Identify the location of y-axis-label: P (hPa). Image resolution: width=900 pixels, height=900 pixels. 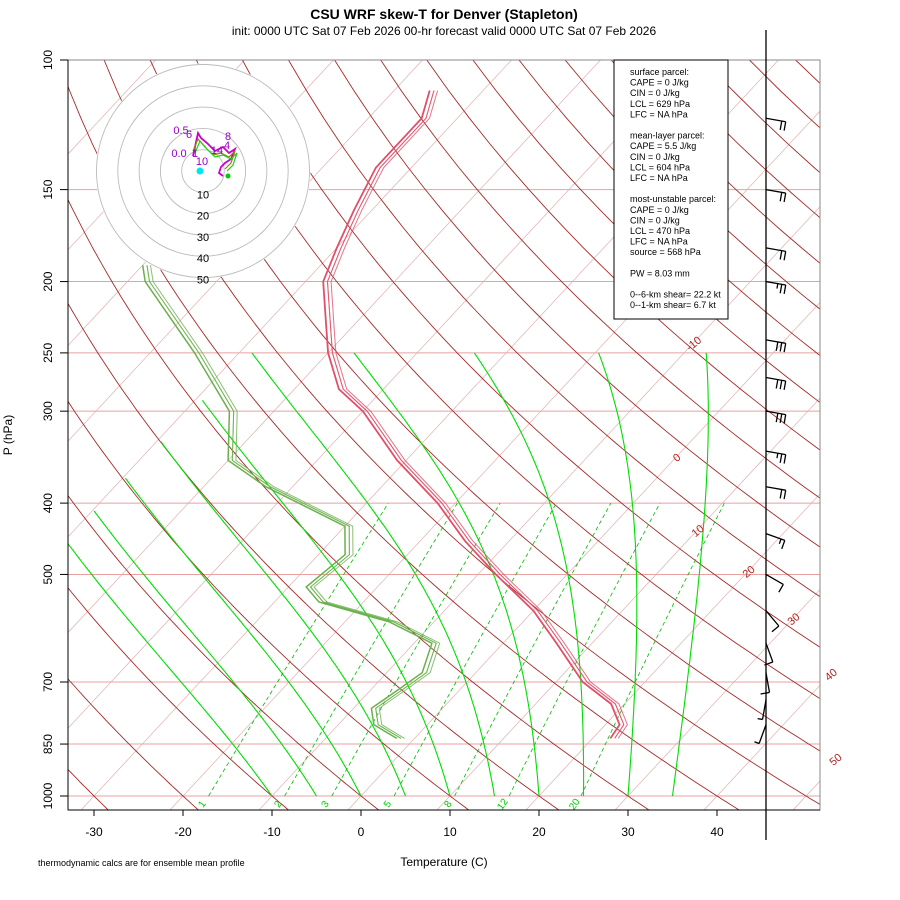
(8, 435).